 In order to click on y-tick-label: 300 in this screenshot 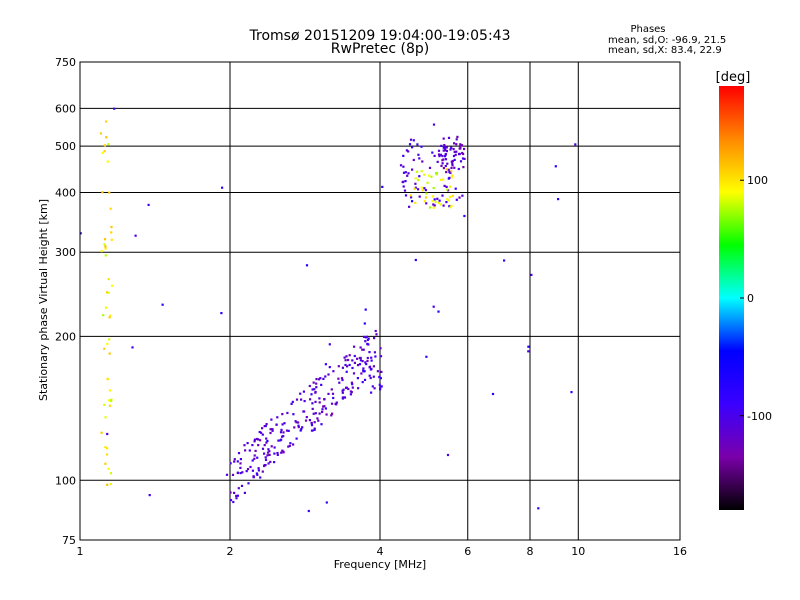, I will do `click(65, 252)`.